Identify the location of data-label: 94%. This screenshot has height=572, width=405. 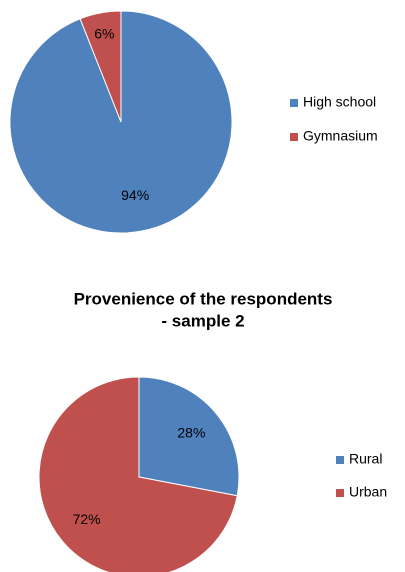
(135, 195).